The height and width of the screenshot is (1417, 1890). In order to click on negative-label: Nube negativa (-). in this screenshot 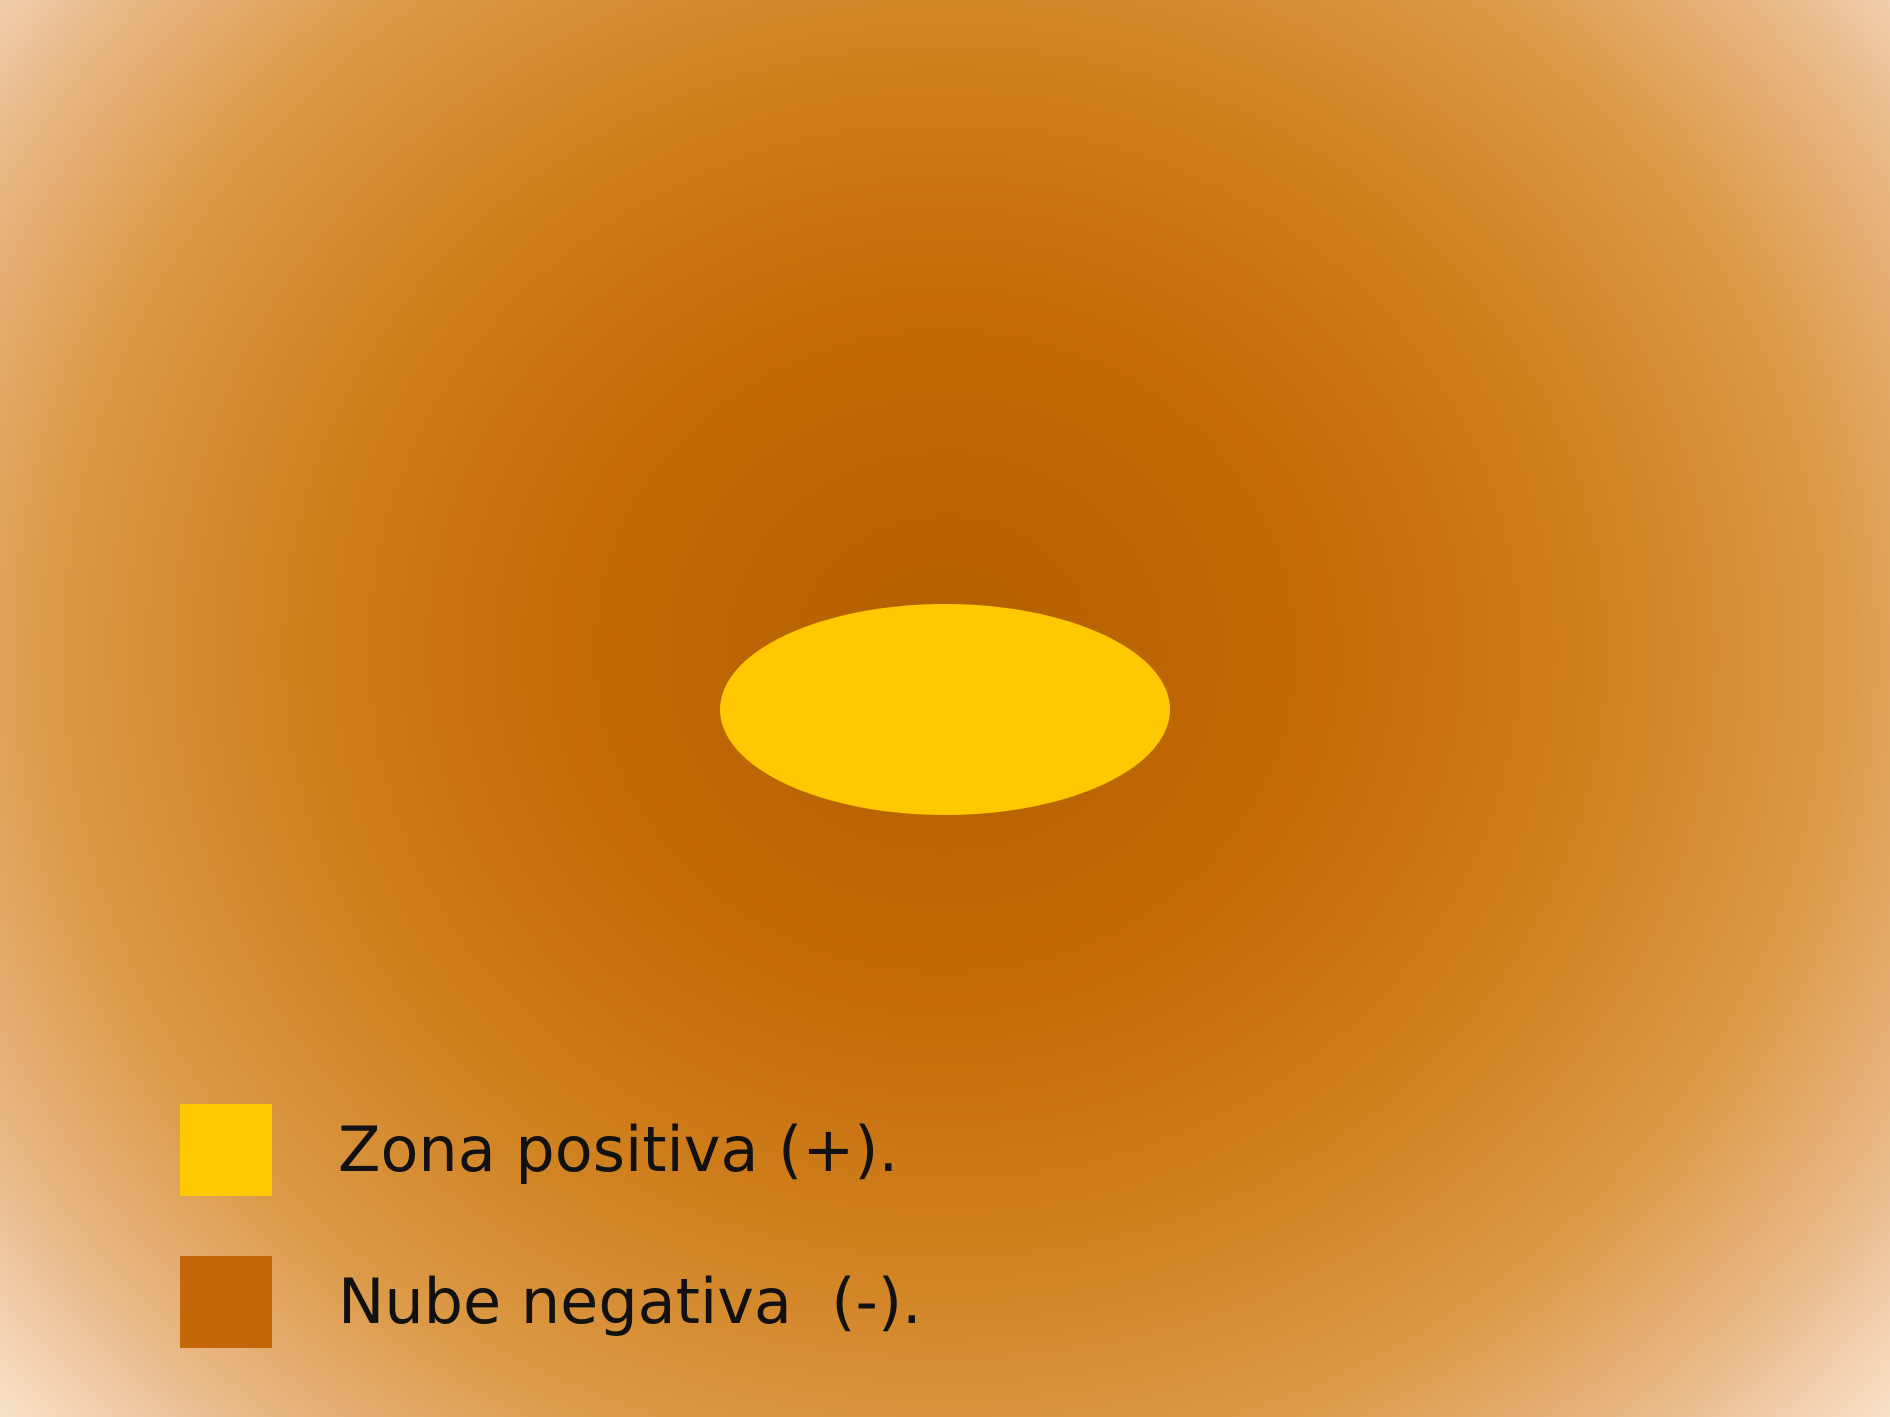, I will do `click(630, 1301)`.